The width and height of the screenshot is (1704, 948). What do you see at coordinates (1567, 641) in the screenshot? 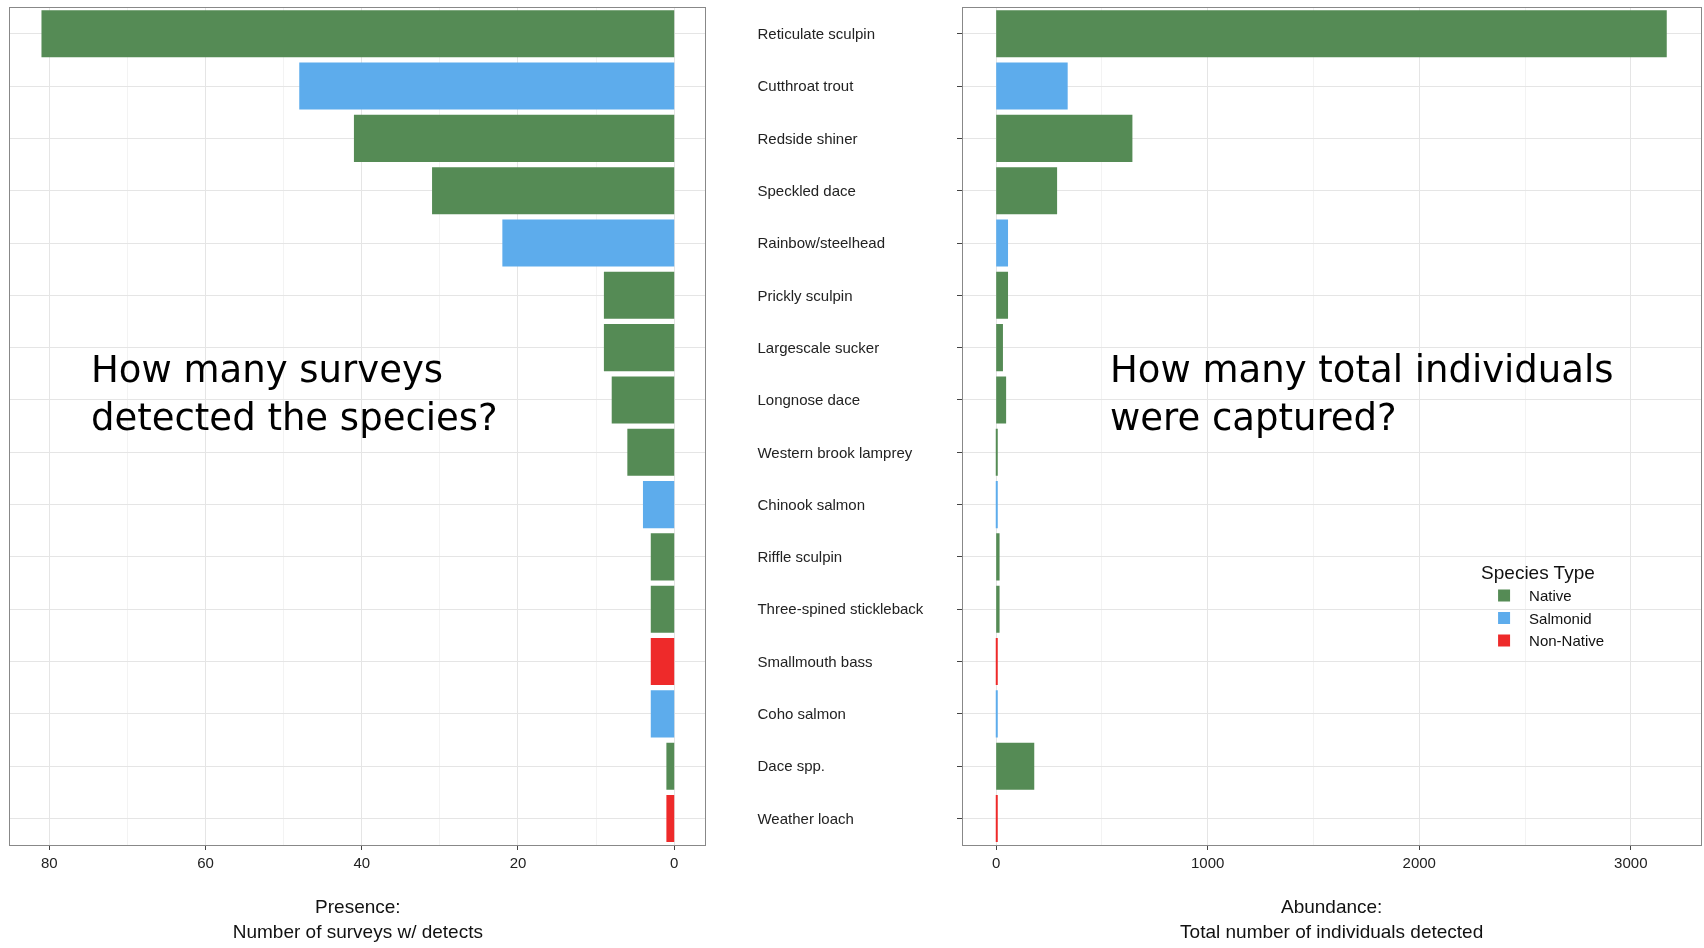
I see `legend-label: Non-Native` at bounding box center [1567, 641].